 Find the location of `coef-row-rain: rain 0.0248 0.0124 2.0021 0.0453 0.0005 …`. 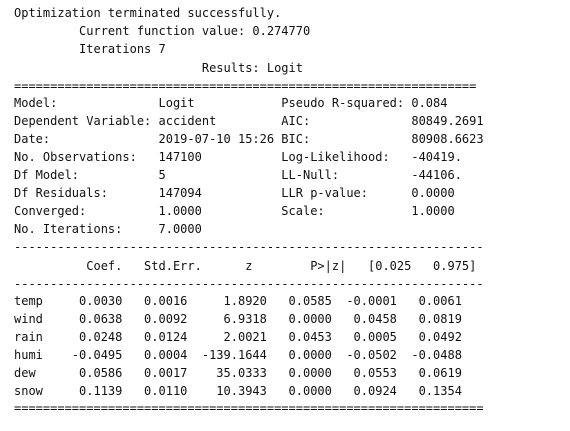

coef-row-rain: rain 0.0248 0.0124 2.0021 0.0453 0.0005 … is located at coordinates (238, 337).